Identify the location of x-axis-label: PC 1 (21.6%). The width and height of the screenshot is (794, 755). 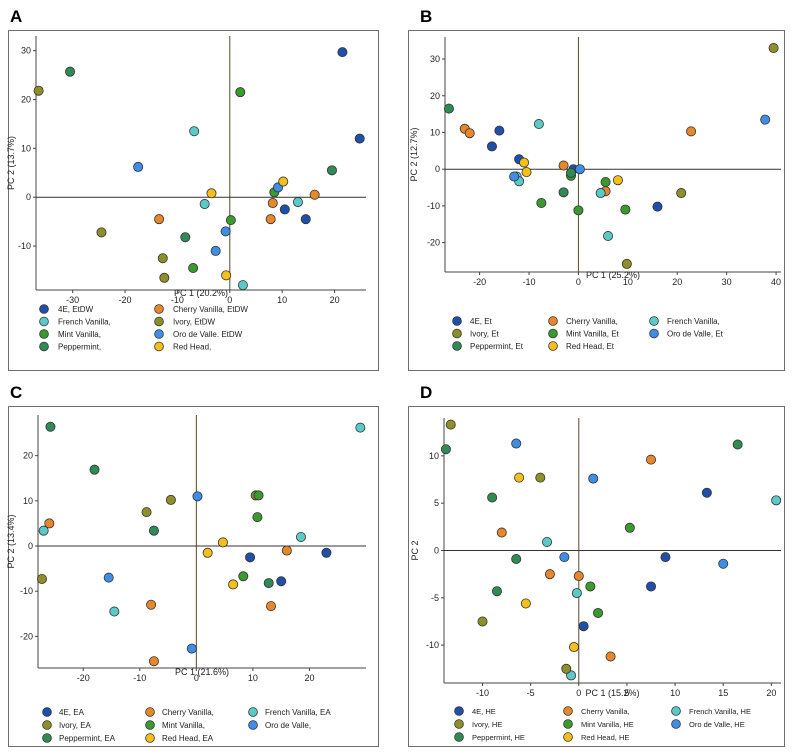
(202, 672).